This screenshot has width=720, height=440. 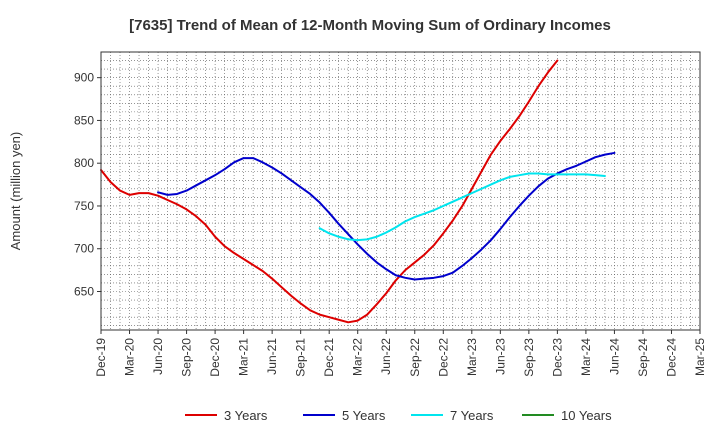 What do you see at coordinates (215, 357) in the screenshot?
I see `x-tick-label: Dec-20` at bounding box center [215, 357].